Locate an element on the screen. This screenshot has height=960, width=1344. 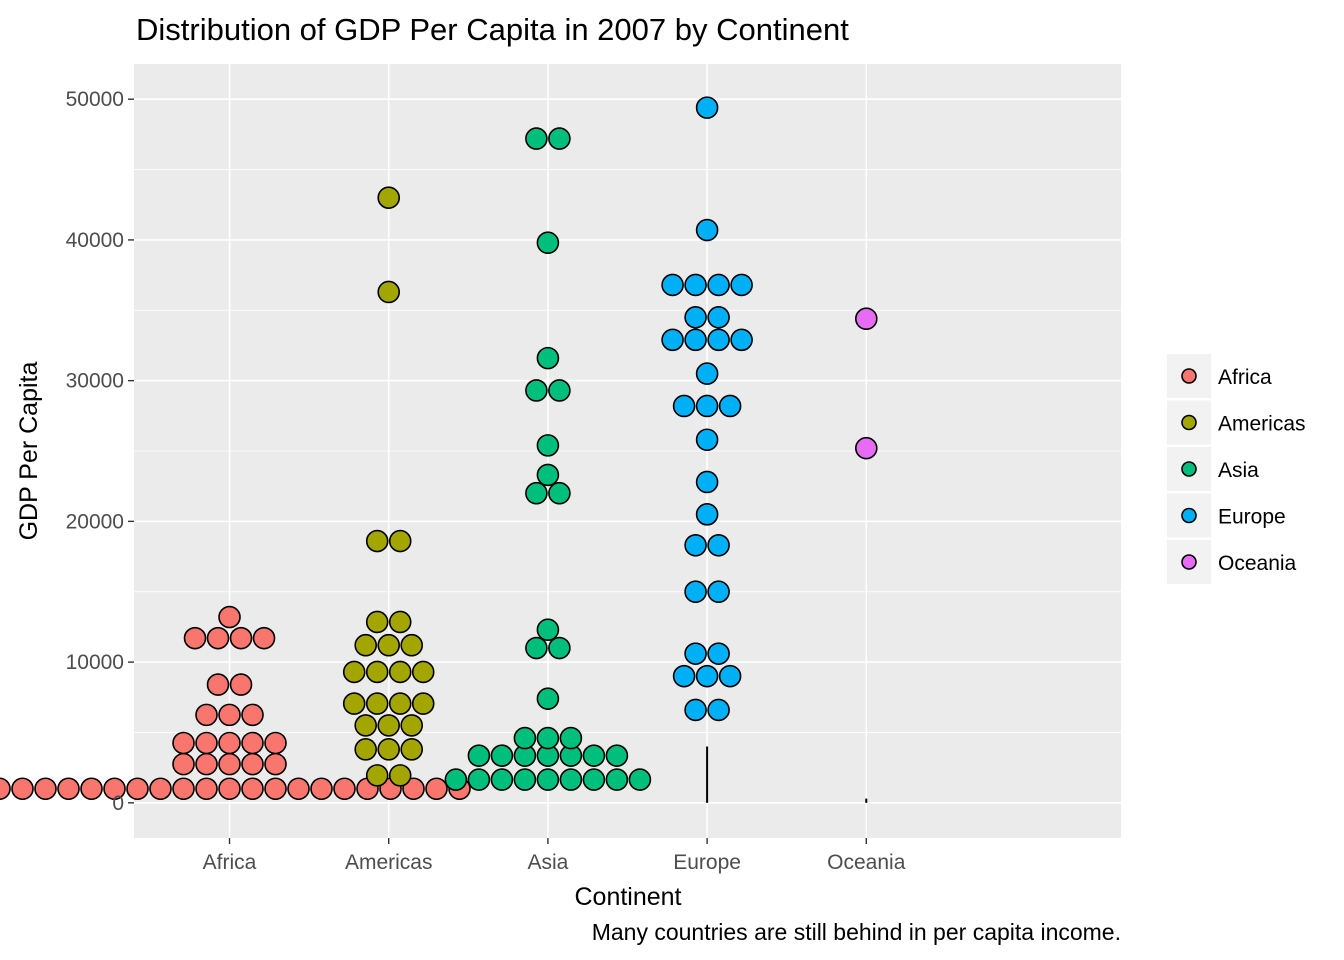
legend-item-africa: Africa is located at coordinates (1219, 376).